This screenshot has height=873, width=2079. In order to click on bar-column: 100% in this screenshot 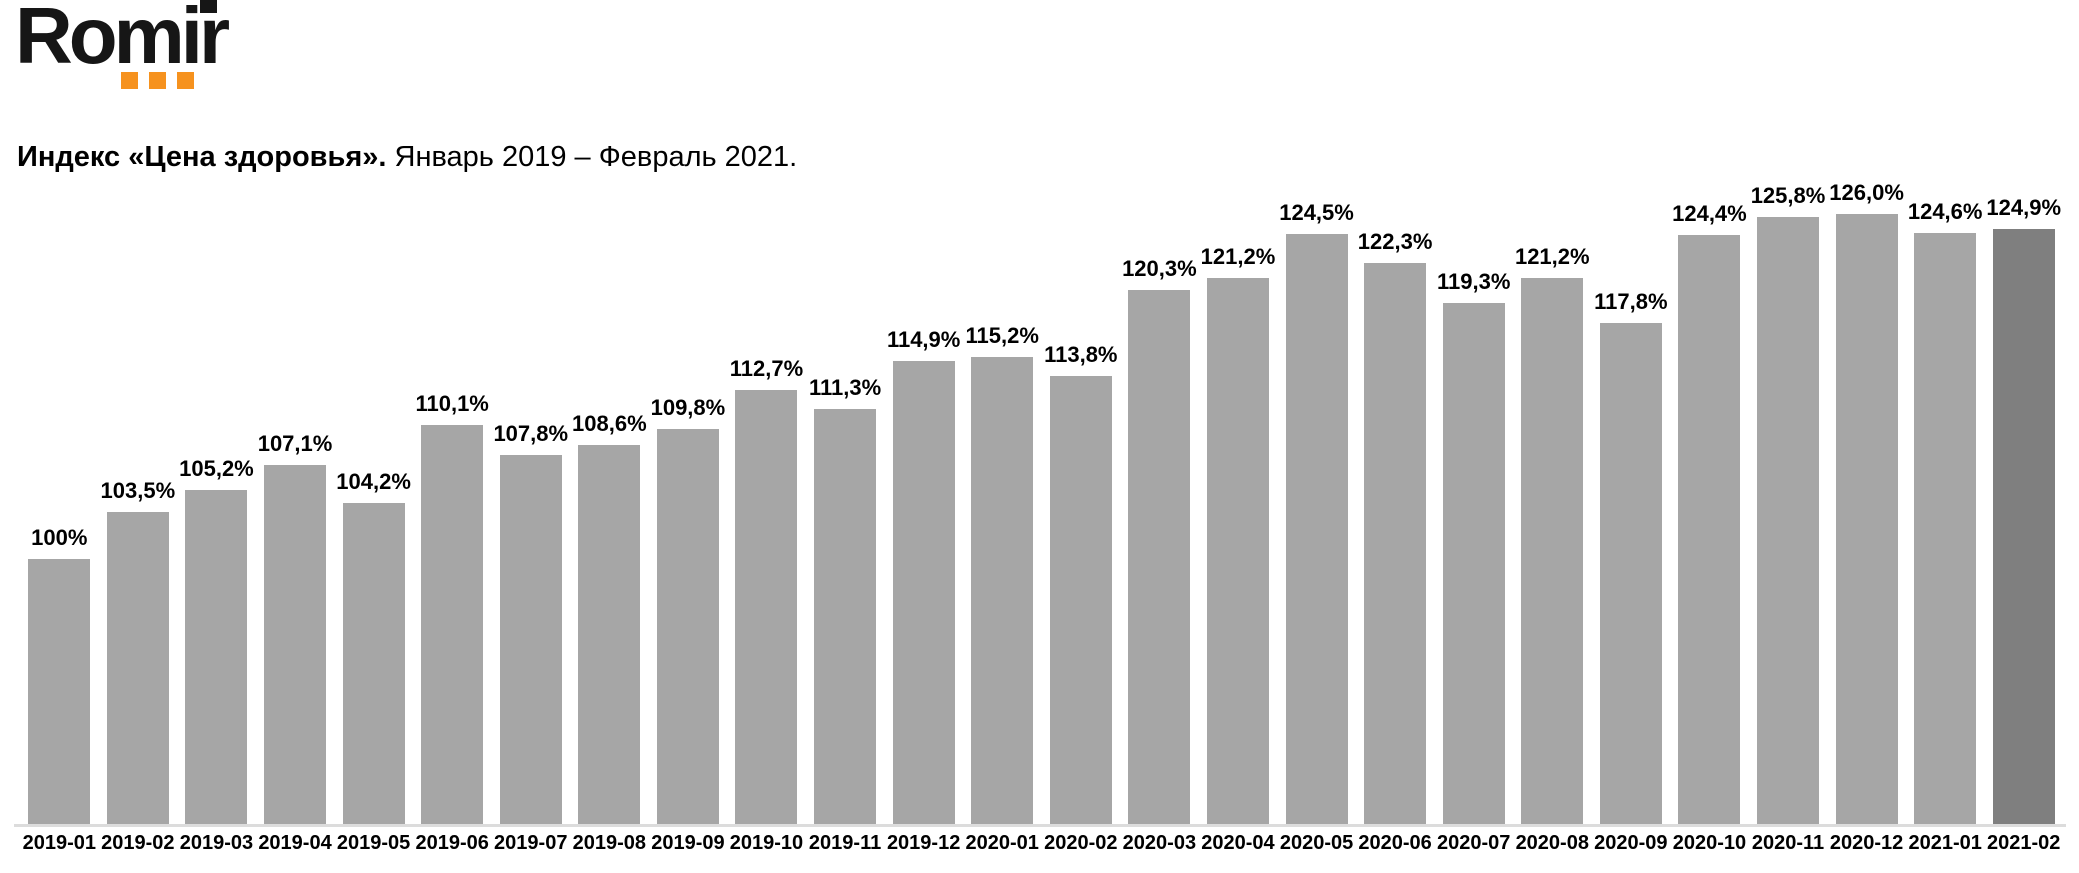, I will do `click(59, 412)`.